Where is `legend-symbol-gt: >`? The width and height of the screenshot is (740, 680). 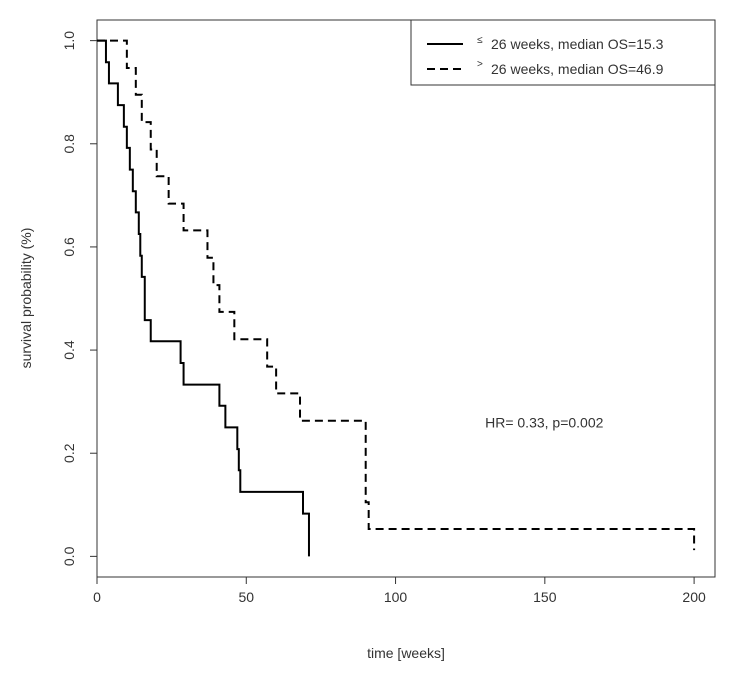 legend-symbol-gt: > is located at coordinates (480, 64).